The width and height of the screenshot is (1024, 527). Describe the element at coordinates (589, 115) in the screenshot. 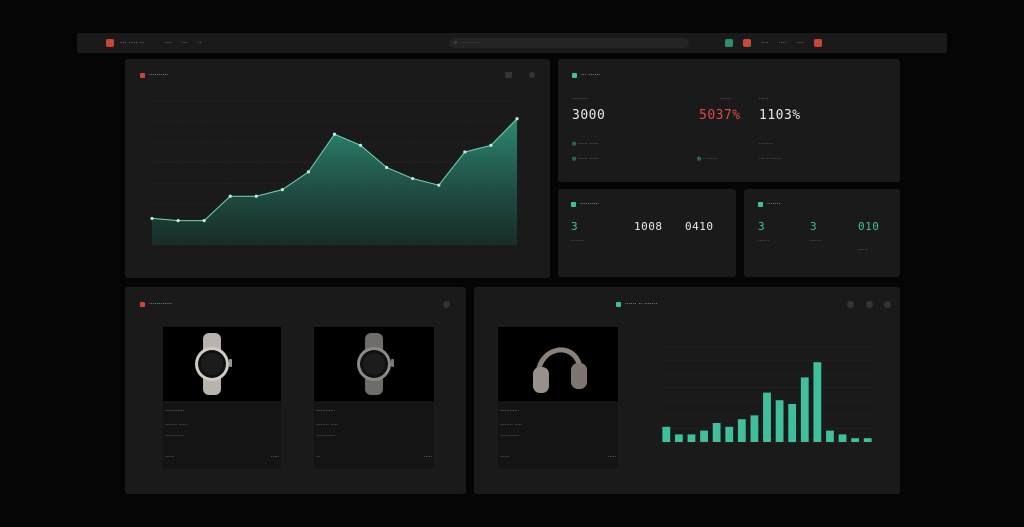

I see `kpi-value: 3000` at that location.